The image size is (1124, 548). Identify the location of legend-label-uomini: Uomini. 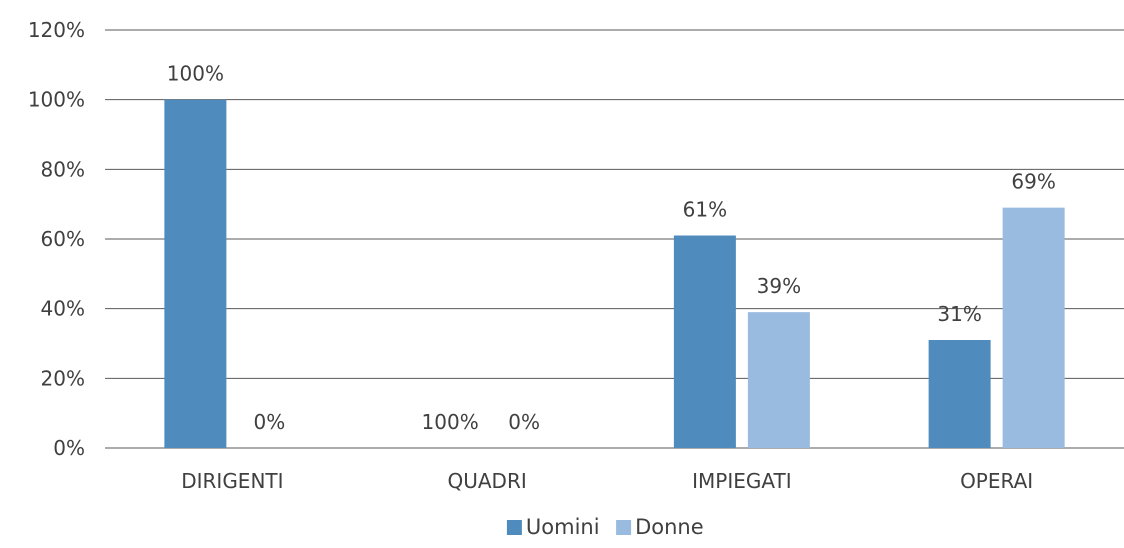
(563, 527).